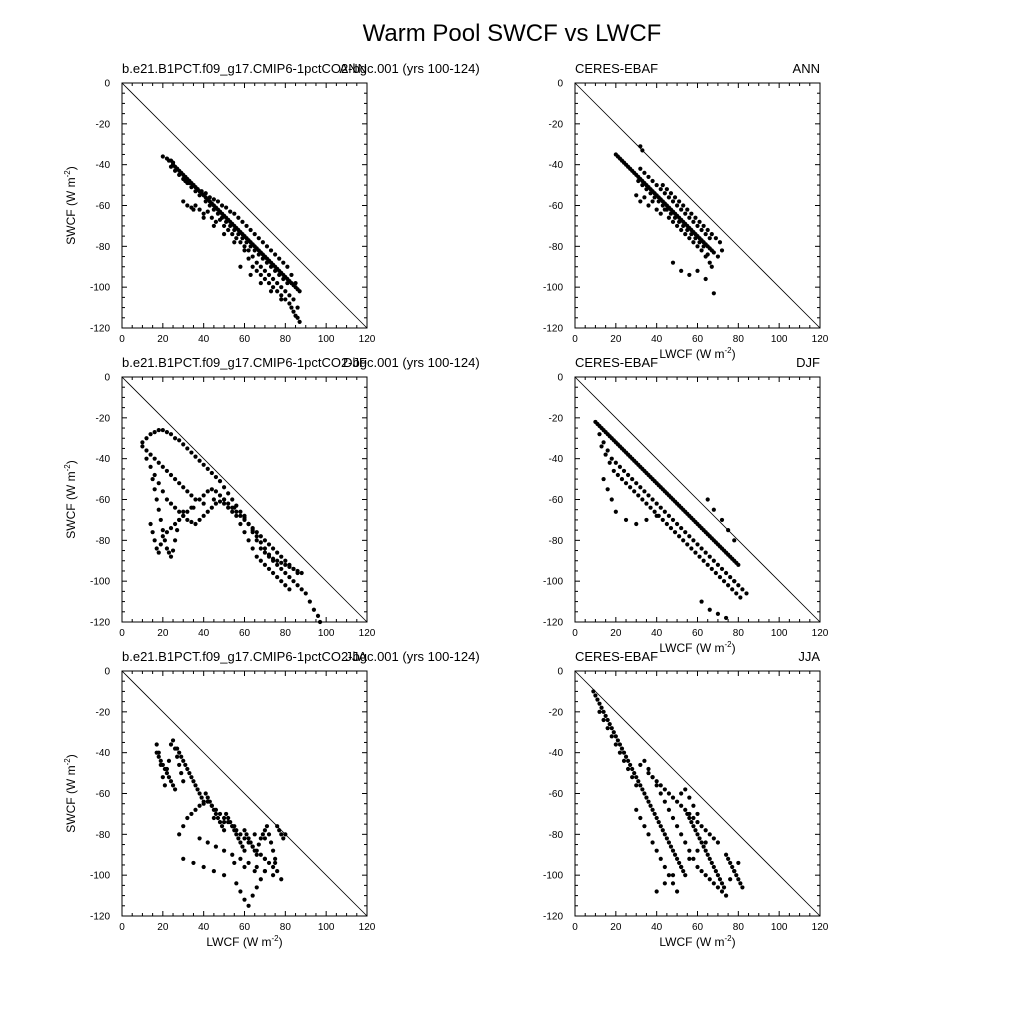 The image size is (1024, 1024). What do you see at coordinates (103, 459) in the screenshot?
I see `y-tick-label: -40` at bounding box center [103, 459].